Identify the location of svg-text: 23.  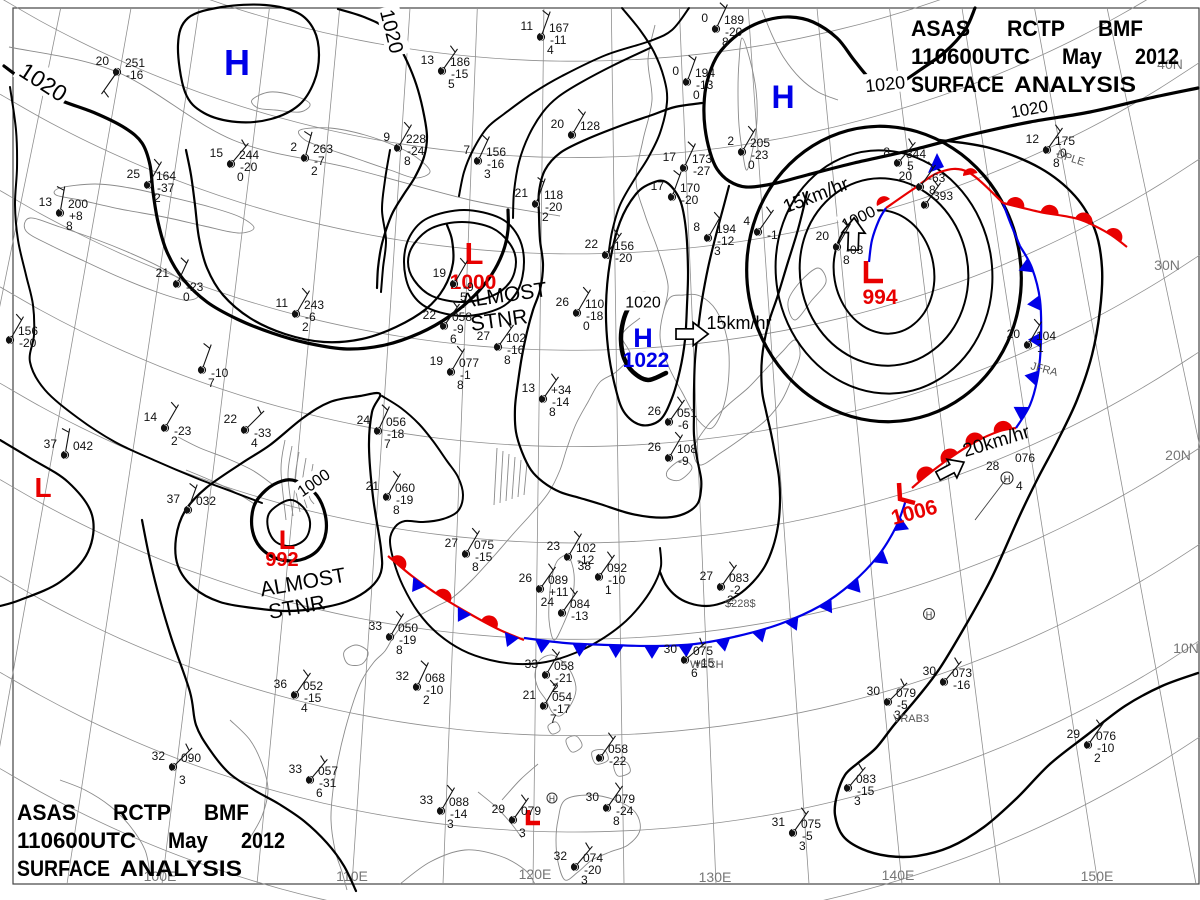
(554, 546).